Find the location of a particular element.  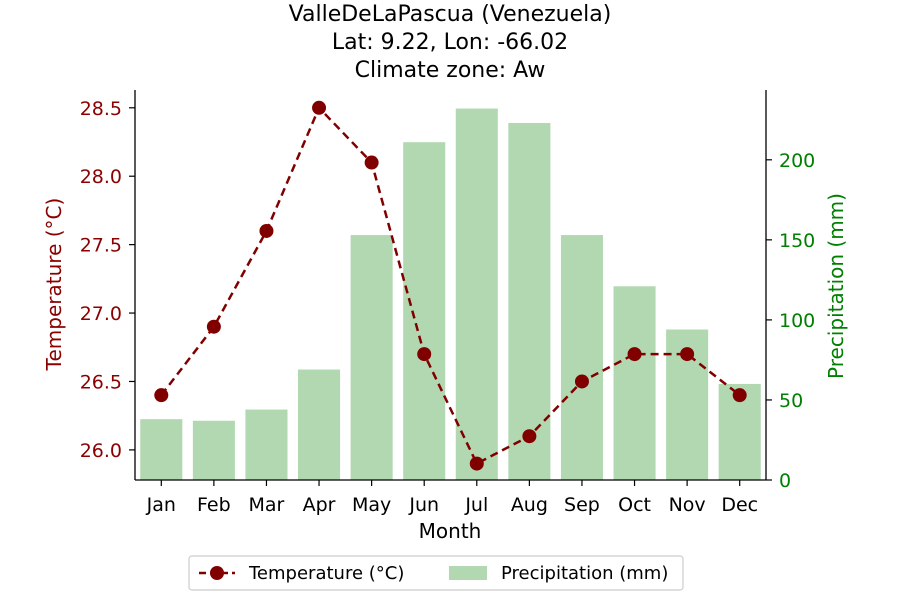

precipitation-bar-feb is located at coordinates (213, 450).